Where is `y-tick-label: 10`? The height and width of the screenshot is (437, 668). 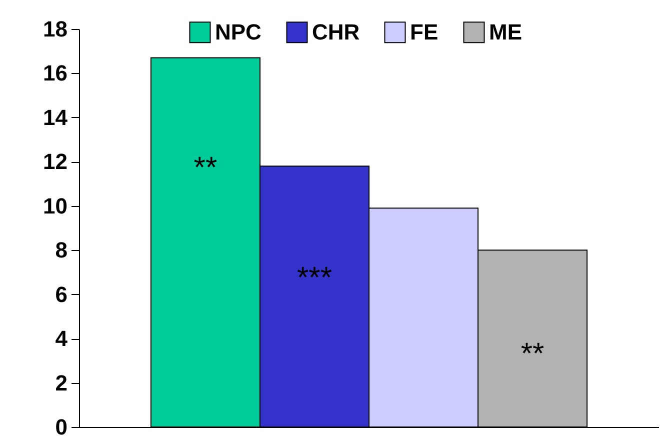 y-tick-label: 10 is located at coordinates (55, 205).